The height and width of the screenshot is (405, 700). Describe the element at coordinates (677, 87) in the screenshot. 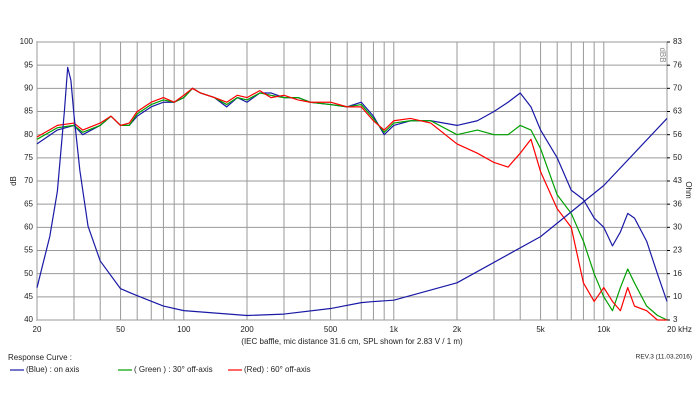

I see `y2-tick-label: 70` at that location.